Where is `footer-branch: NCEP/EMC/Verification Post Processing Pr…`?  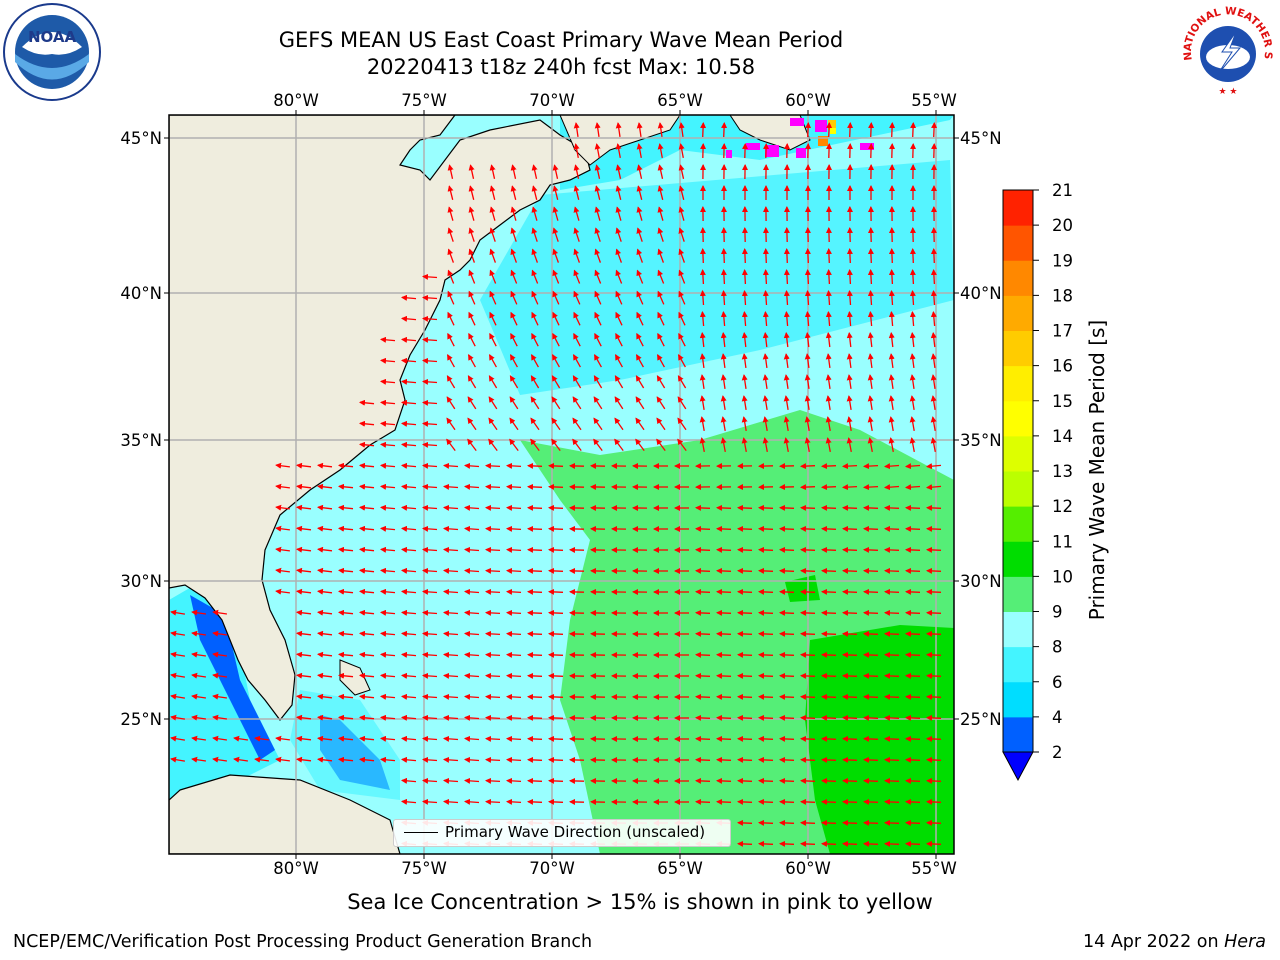 footer-branch: NCEP/EMC/Verification Post Processing Pr… is located at coordinates (303, 942).